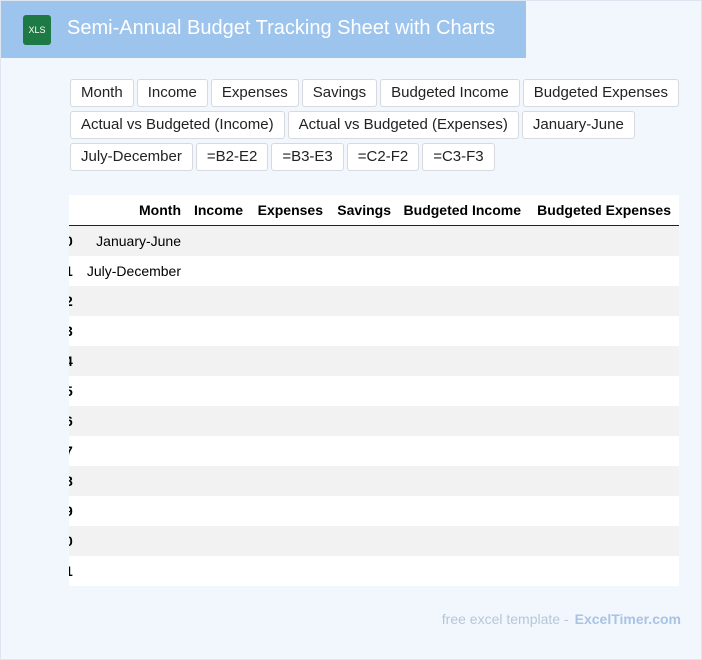  I want to click on table-row: 3, so click(374, 331).